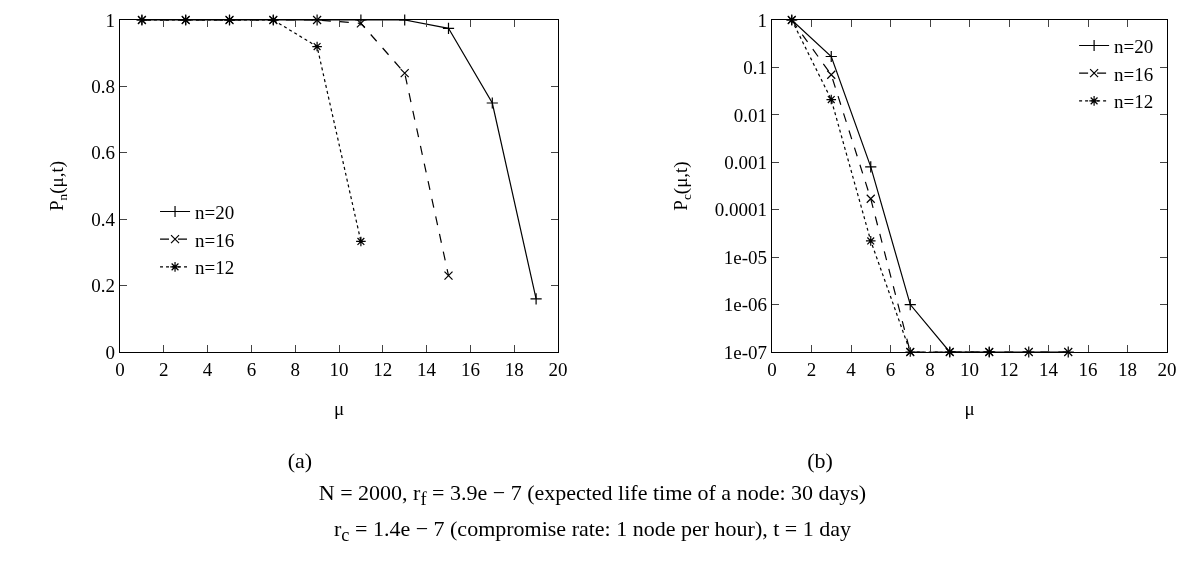 The image size is (1185, 563). What do you see at coordinates (103, 87) in the screenshot?
I see `y-tick-label: 0.8` at bounding box center [103, 87].